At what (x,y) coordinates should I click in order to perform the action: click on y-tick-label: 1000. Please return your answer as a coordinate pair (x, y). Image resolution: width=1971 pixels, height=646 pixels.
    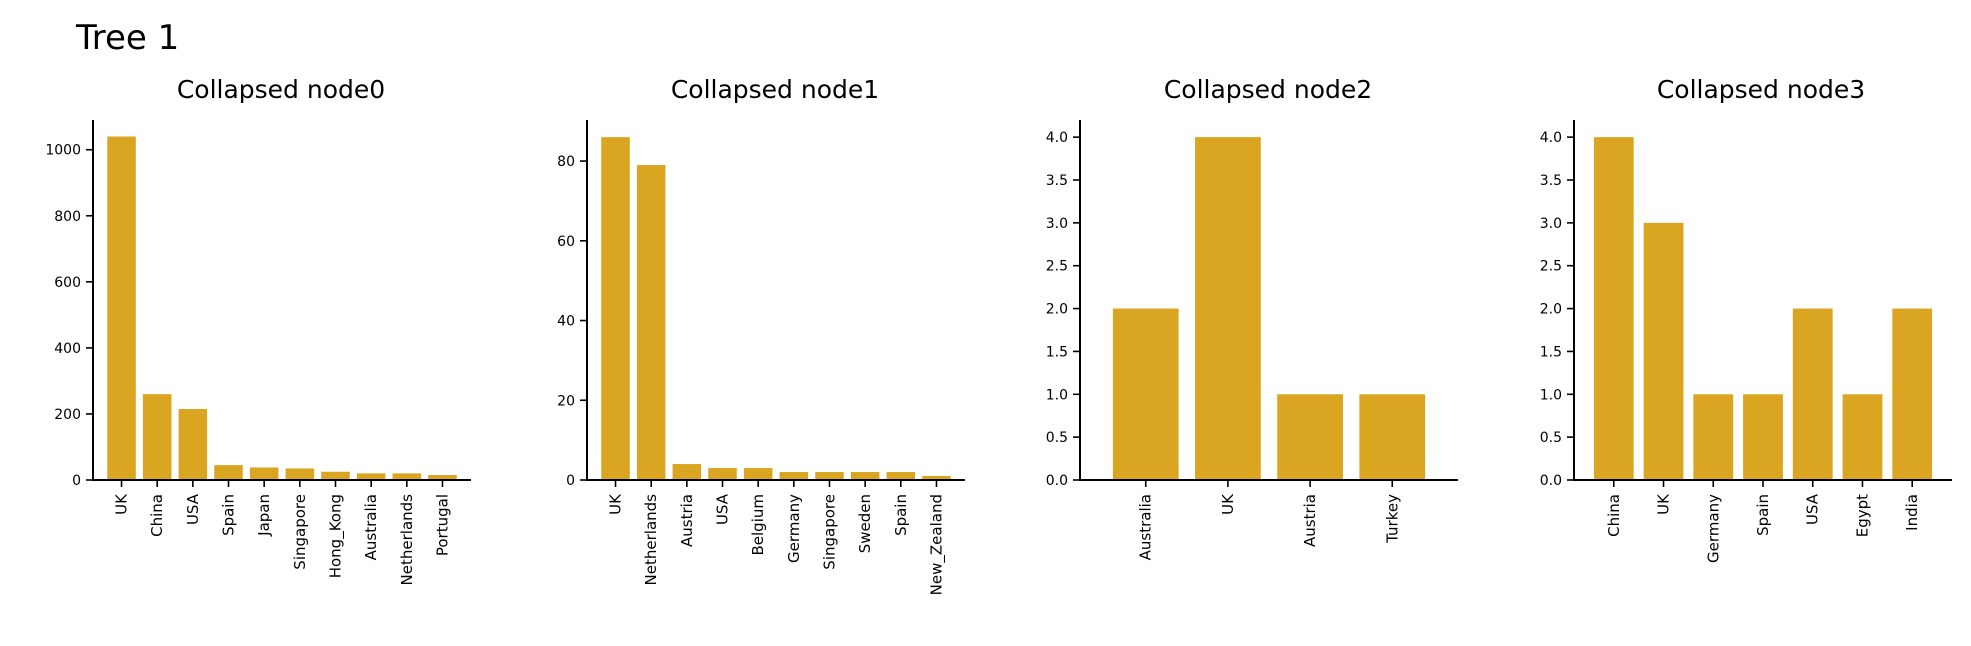
    Looking at the image, I should click on (63, 151).